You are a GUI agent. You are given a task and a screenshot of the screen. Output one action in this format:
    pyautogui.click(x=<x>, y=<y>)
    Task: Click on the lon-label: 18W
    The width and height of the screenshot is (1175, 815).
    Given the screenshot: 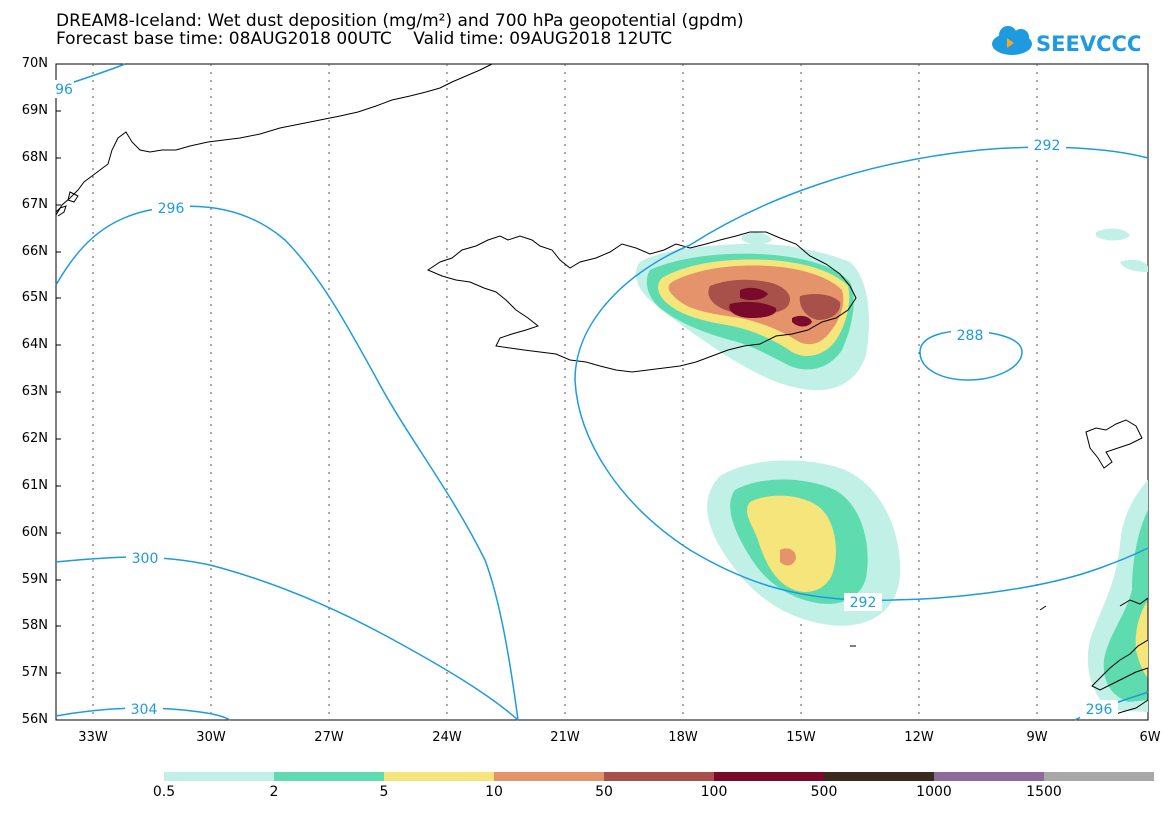 What is the action you would take?
    pyautogui.click(x=683, y=737)
    